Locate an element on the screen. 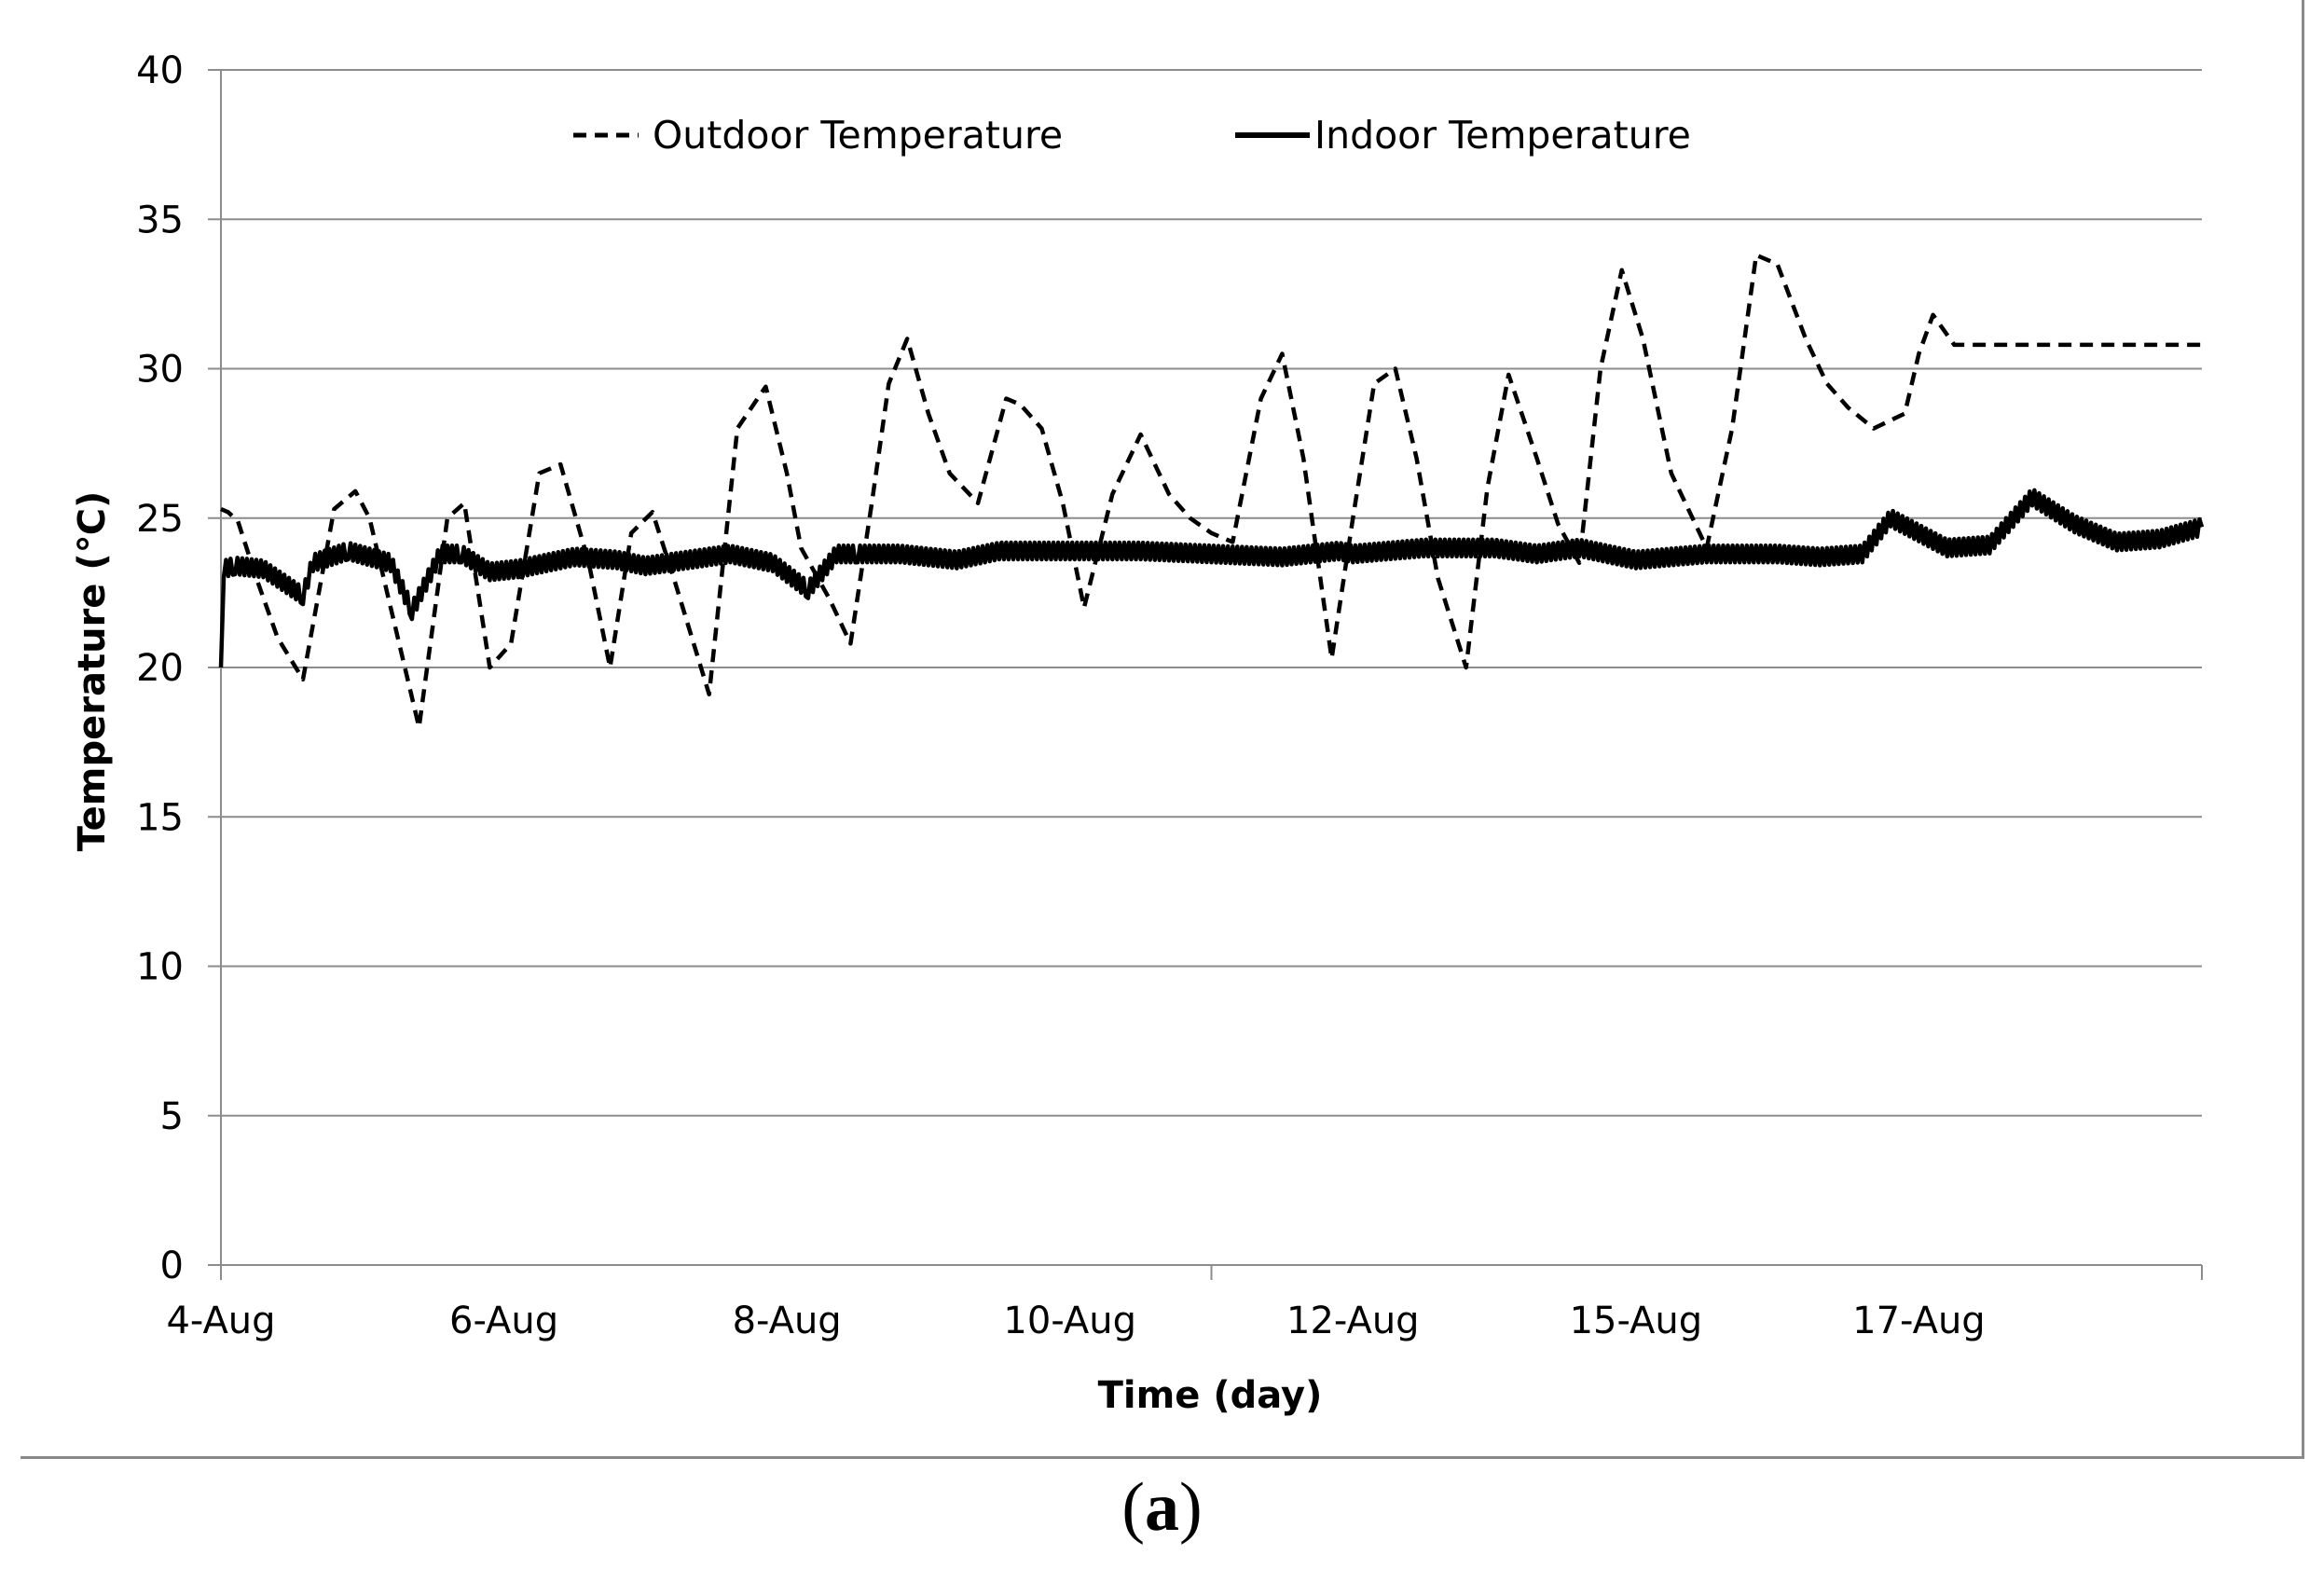 This screenshot has width=2324, height=1582. y-tick-label: 5 is located at coordinates (172, 1116).